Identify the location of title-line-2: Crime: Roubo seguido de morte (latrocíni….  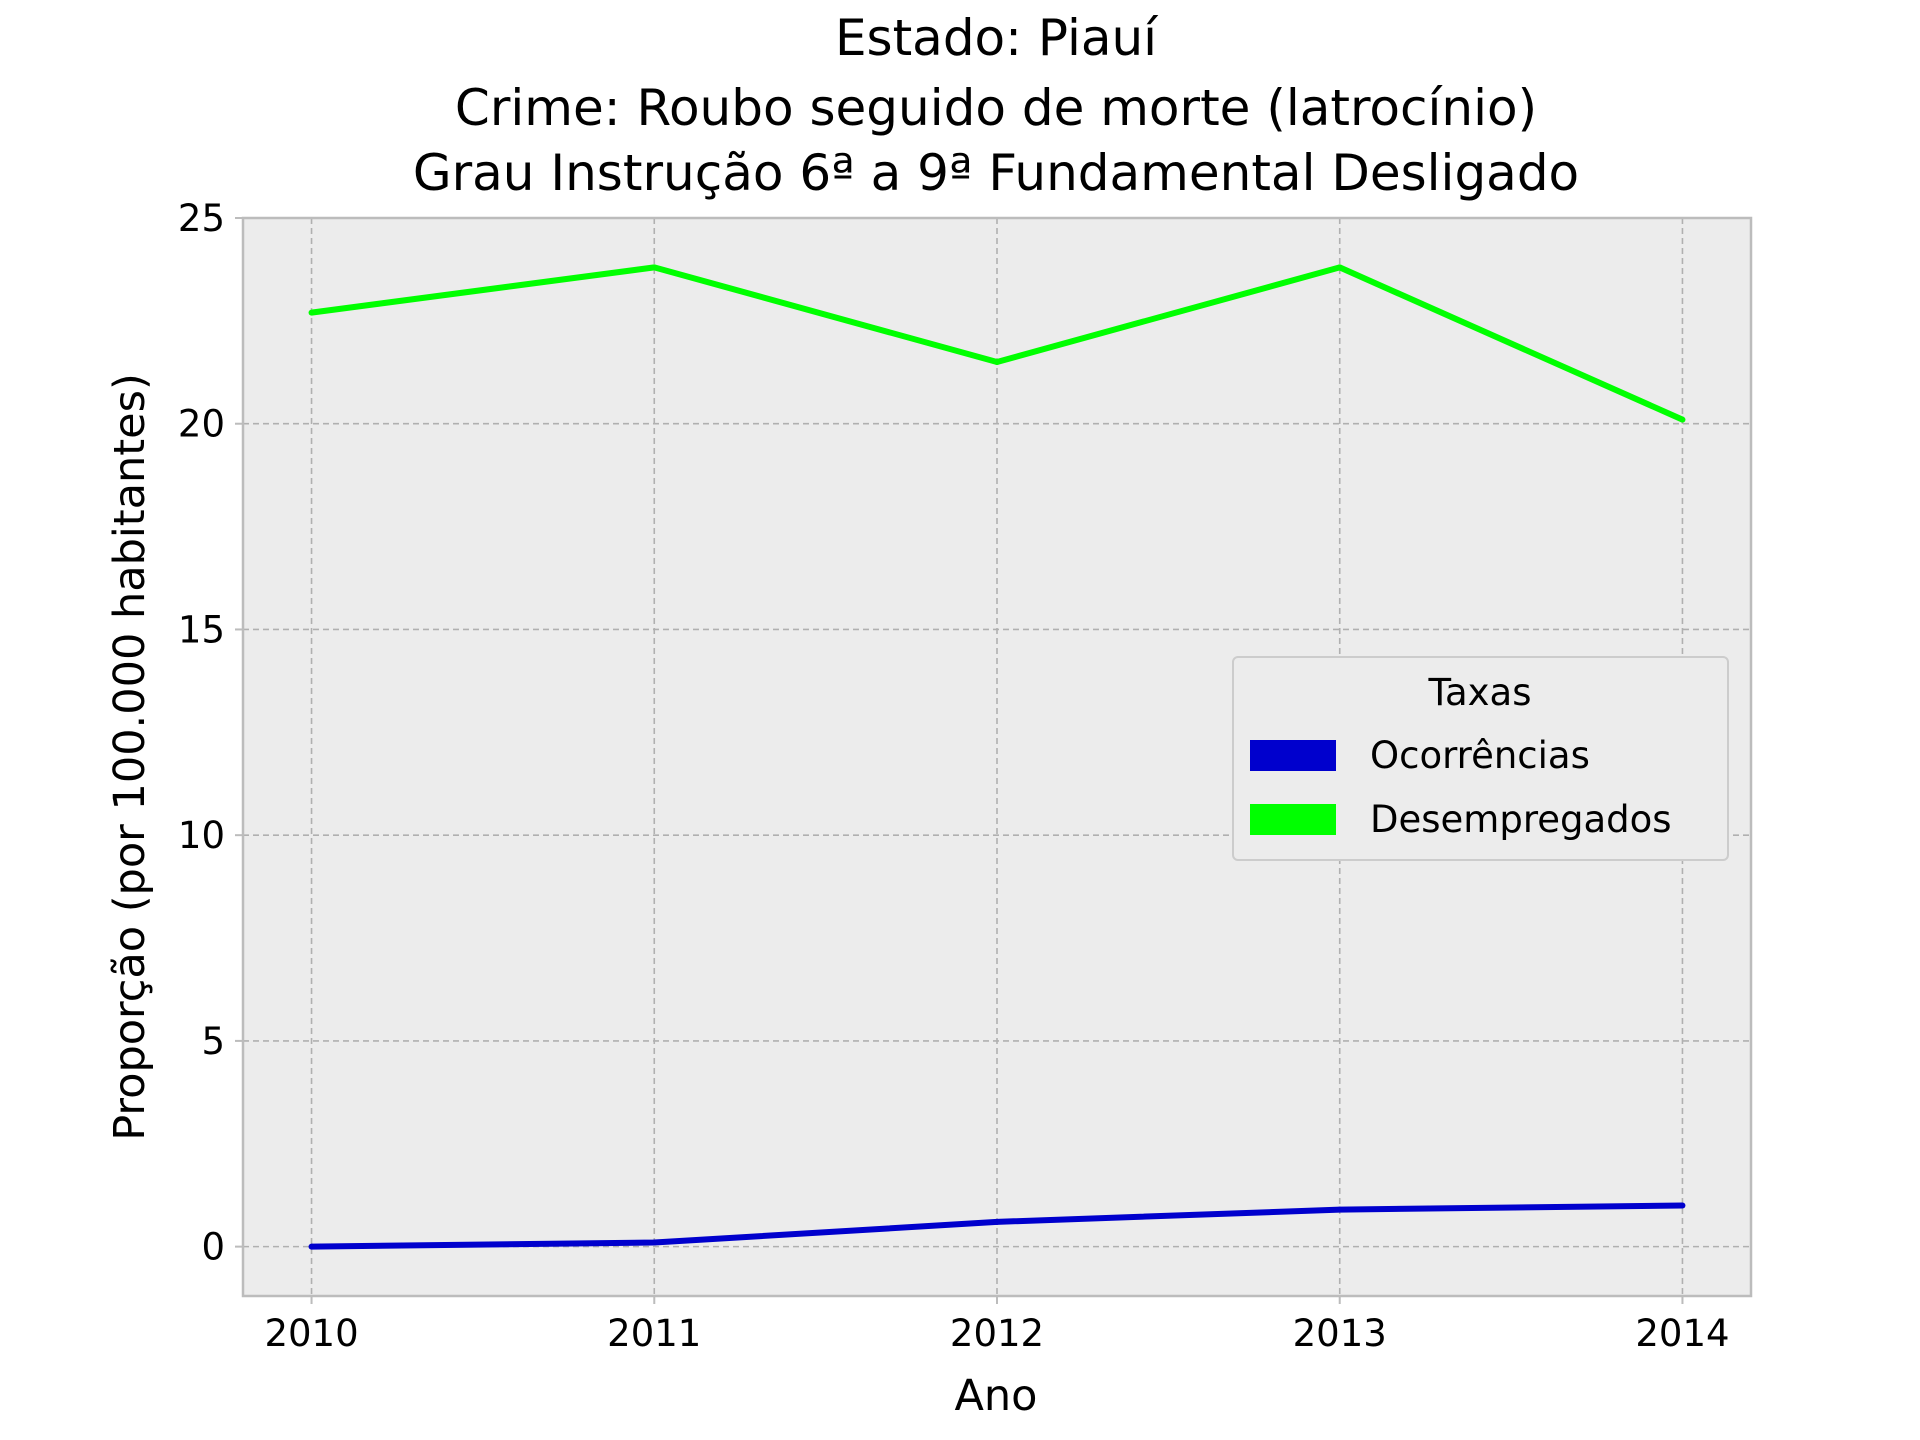
(996, 108).